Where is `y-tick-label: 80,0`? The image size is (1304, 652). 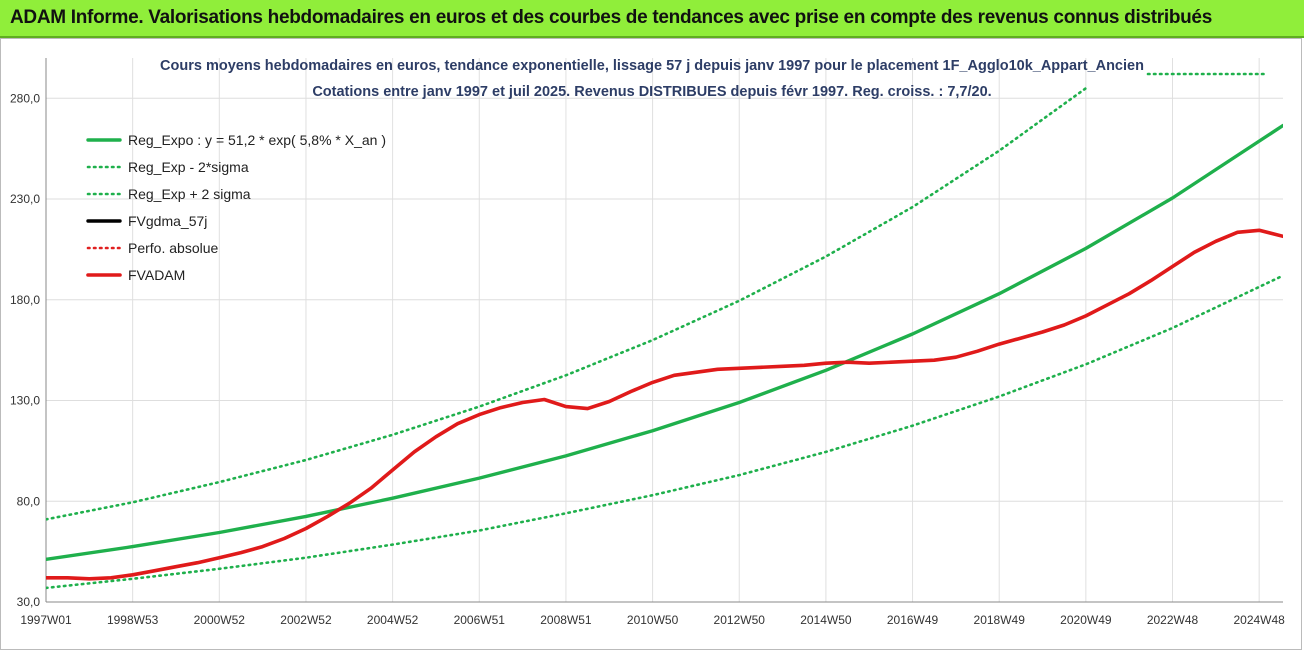
y-tick-label: 80,0 is located at coordinates (29, 501).